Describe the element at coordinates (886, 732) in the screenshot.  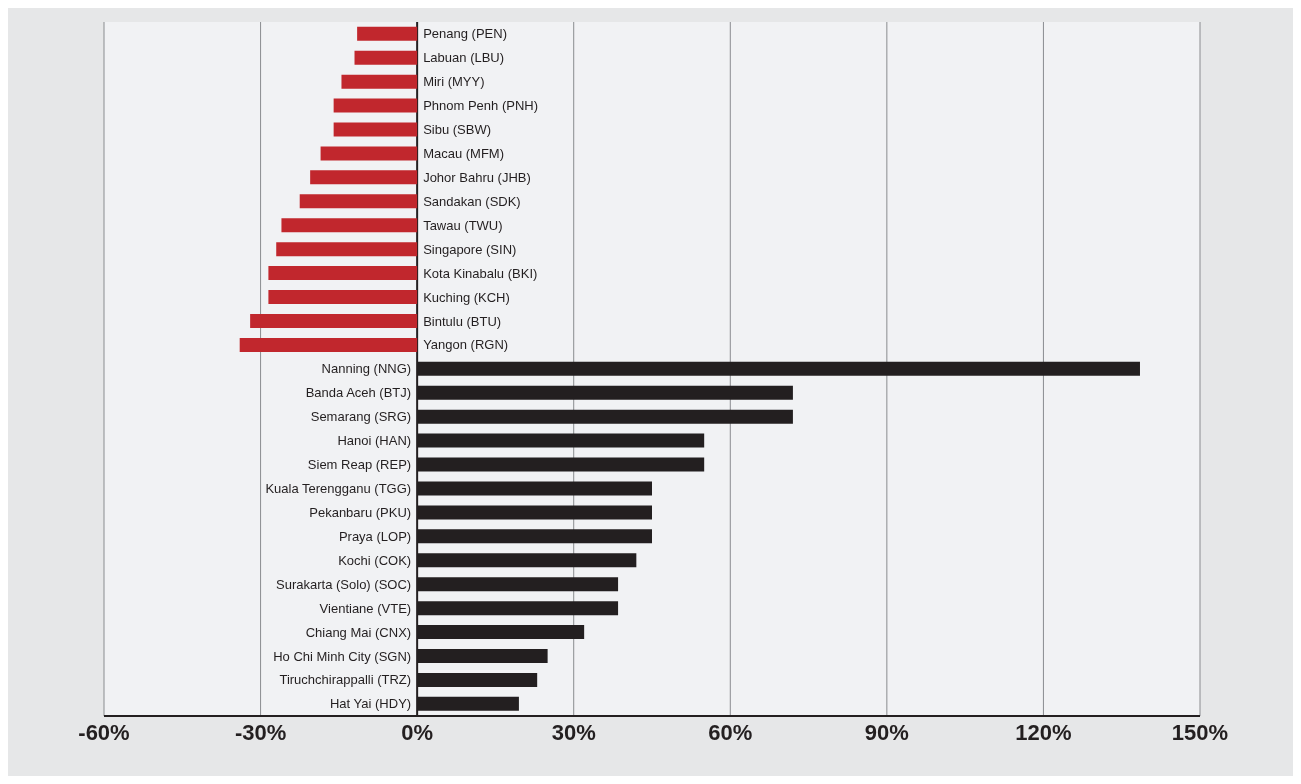
I see `x-tick-label: 90%` at that location.